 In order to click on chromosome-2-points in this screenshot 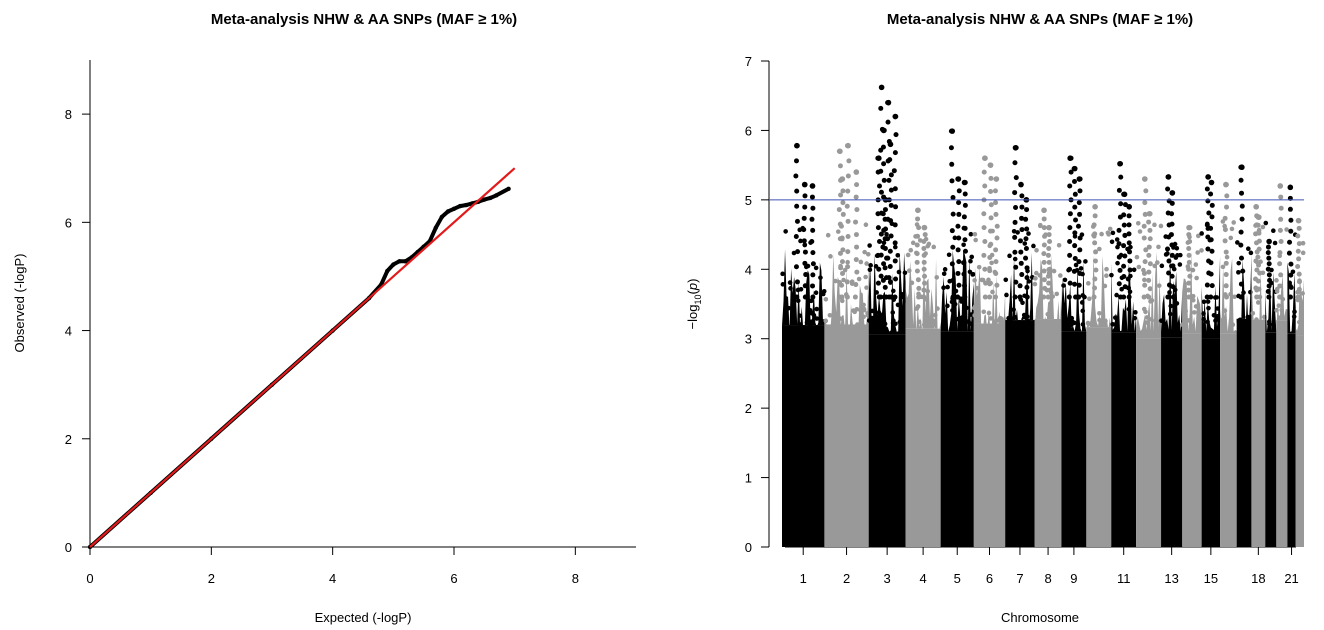, I will do `click(847, 344)`.